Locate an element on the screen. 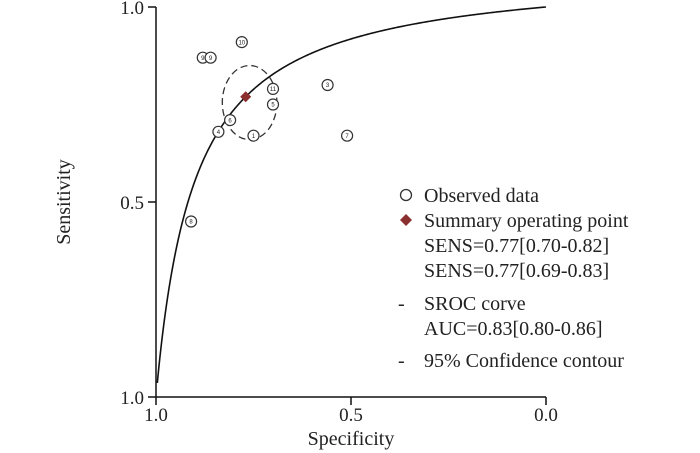  observed-point-label-6: 8 is located at coordinates (191, 223).